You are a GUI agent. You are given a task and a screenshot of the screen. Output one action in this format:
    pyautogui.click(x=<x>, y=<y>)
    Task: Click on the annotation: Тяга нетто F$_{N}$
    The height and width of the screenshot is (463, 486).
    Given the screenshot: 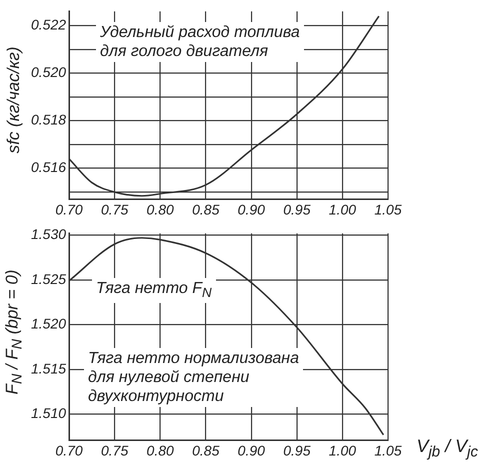 What is the action you would take?
    pyautogui.click(x=154, y=291)
    